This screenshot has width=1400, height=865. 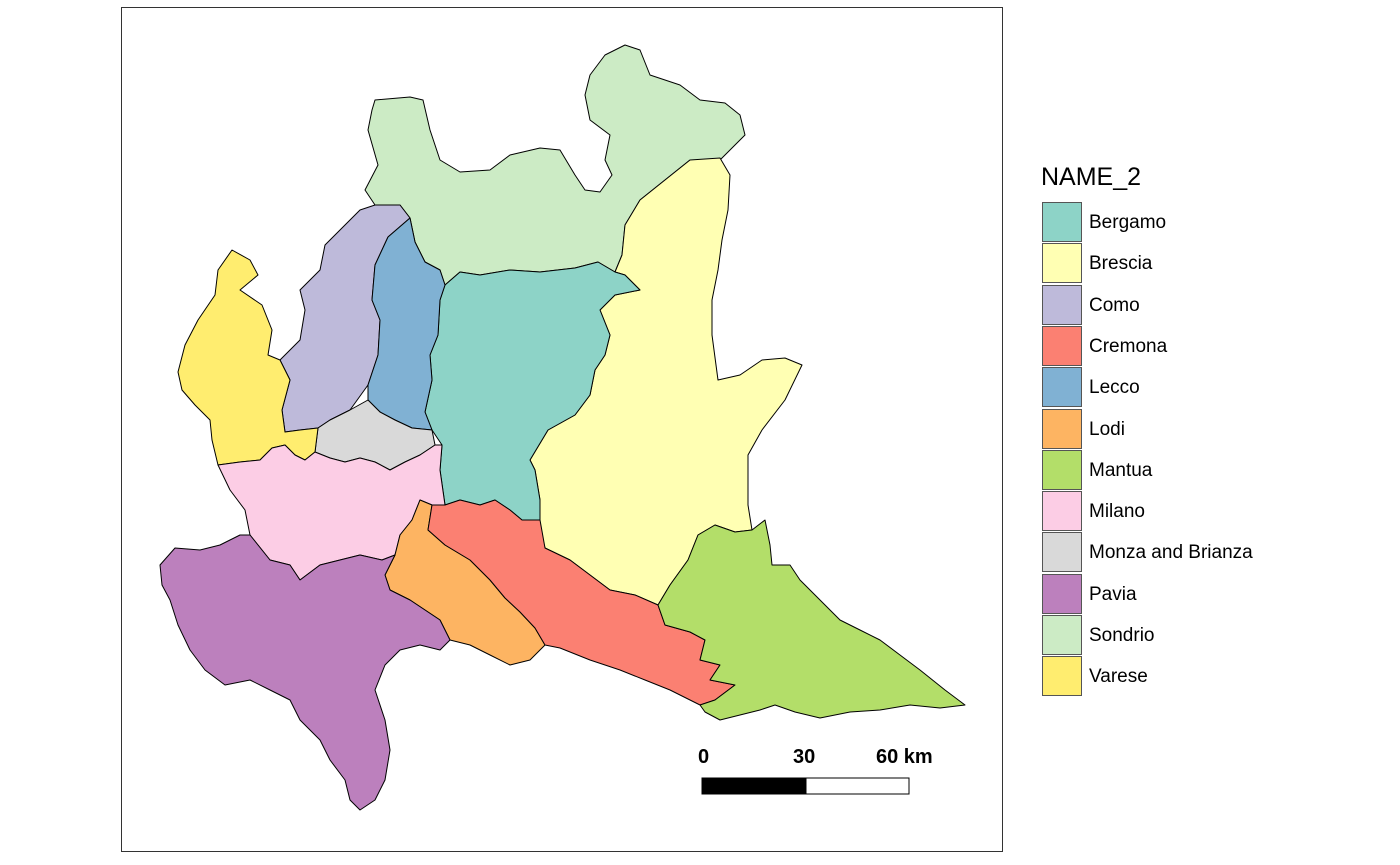 I want to click on legend-label: Pavia, so click(x=1113, y=594).